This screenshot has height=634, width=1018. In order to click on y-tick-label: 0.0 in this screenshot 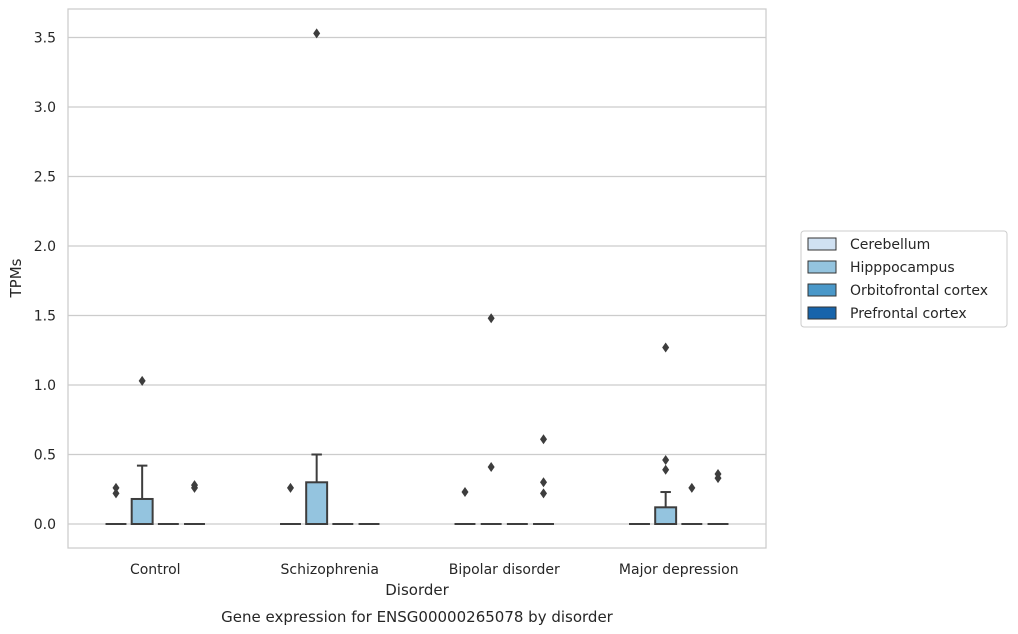, I will do `click(45, 525)`.